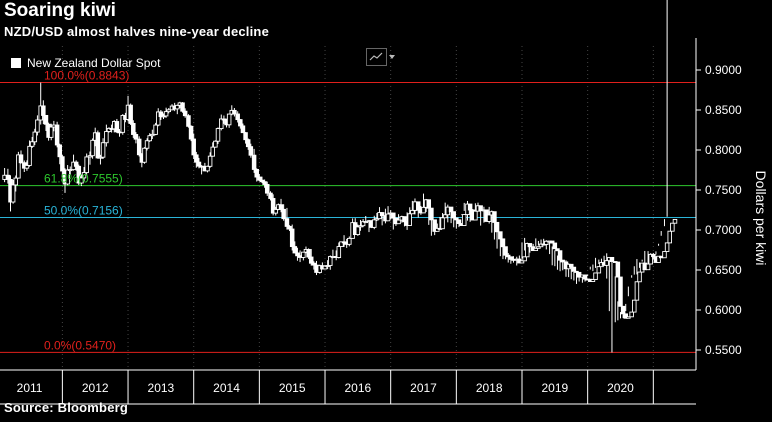 The width and height of the screenshot is (772, 422). I want to click on chart-type-button, so click(381, 57).